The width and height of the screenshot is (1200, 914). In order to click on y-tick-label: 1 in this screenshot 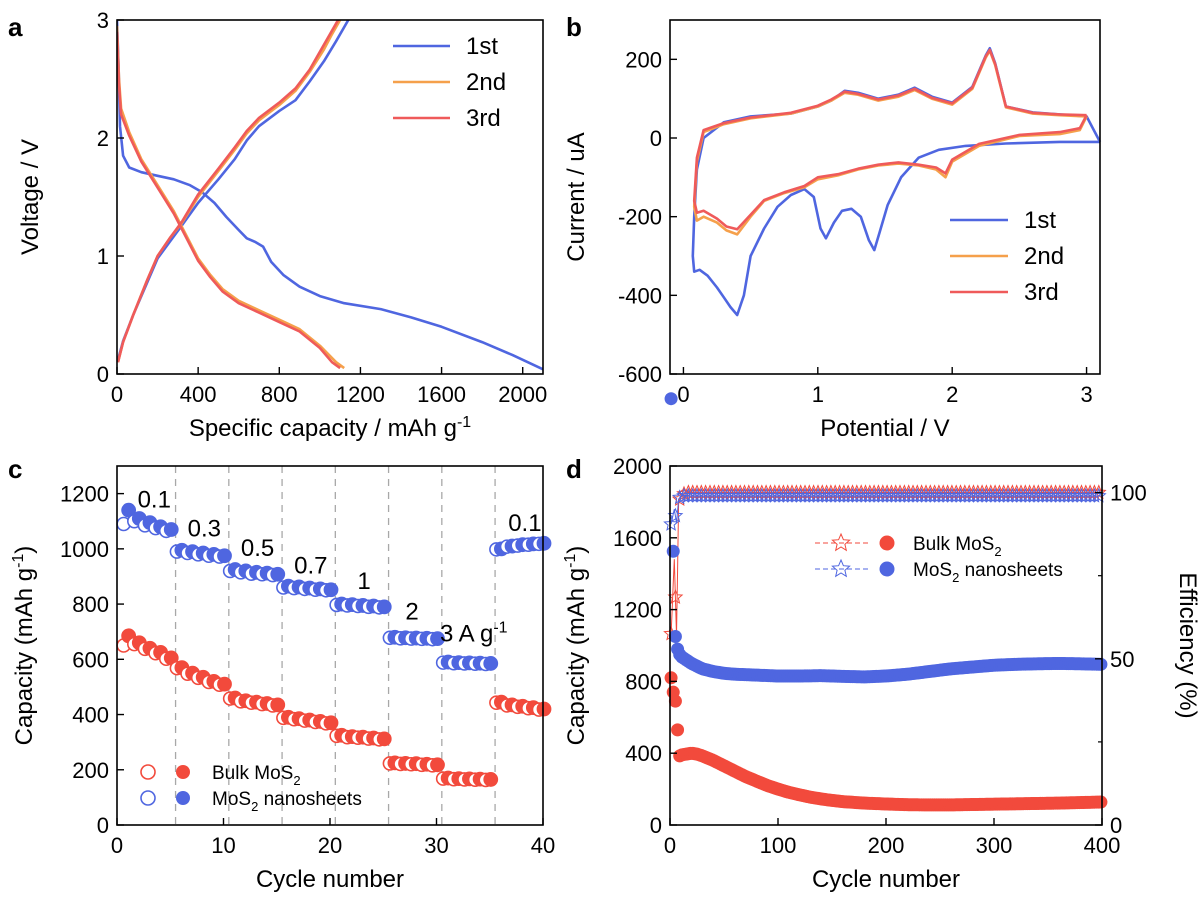, I will do `click(103, 256)`.